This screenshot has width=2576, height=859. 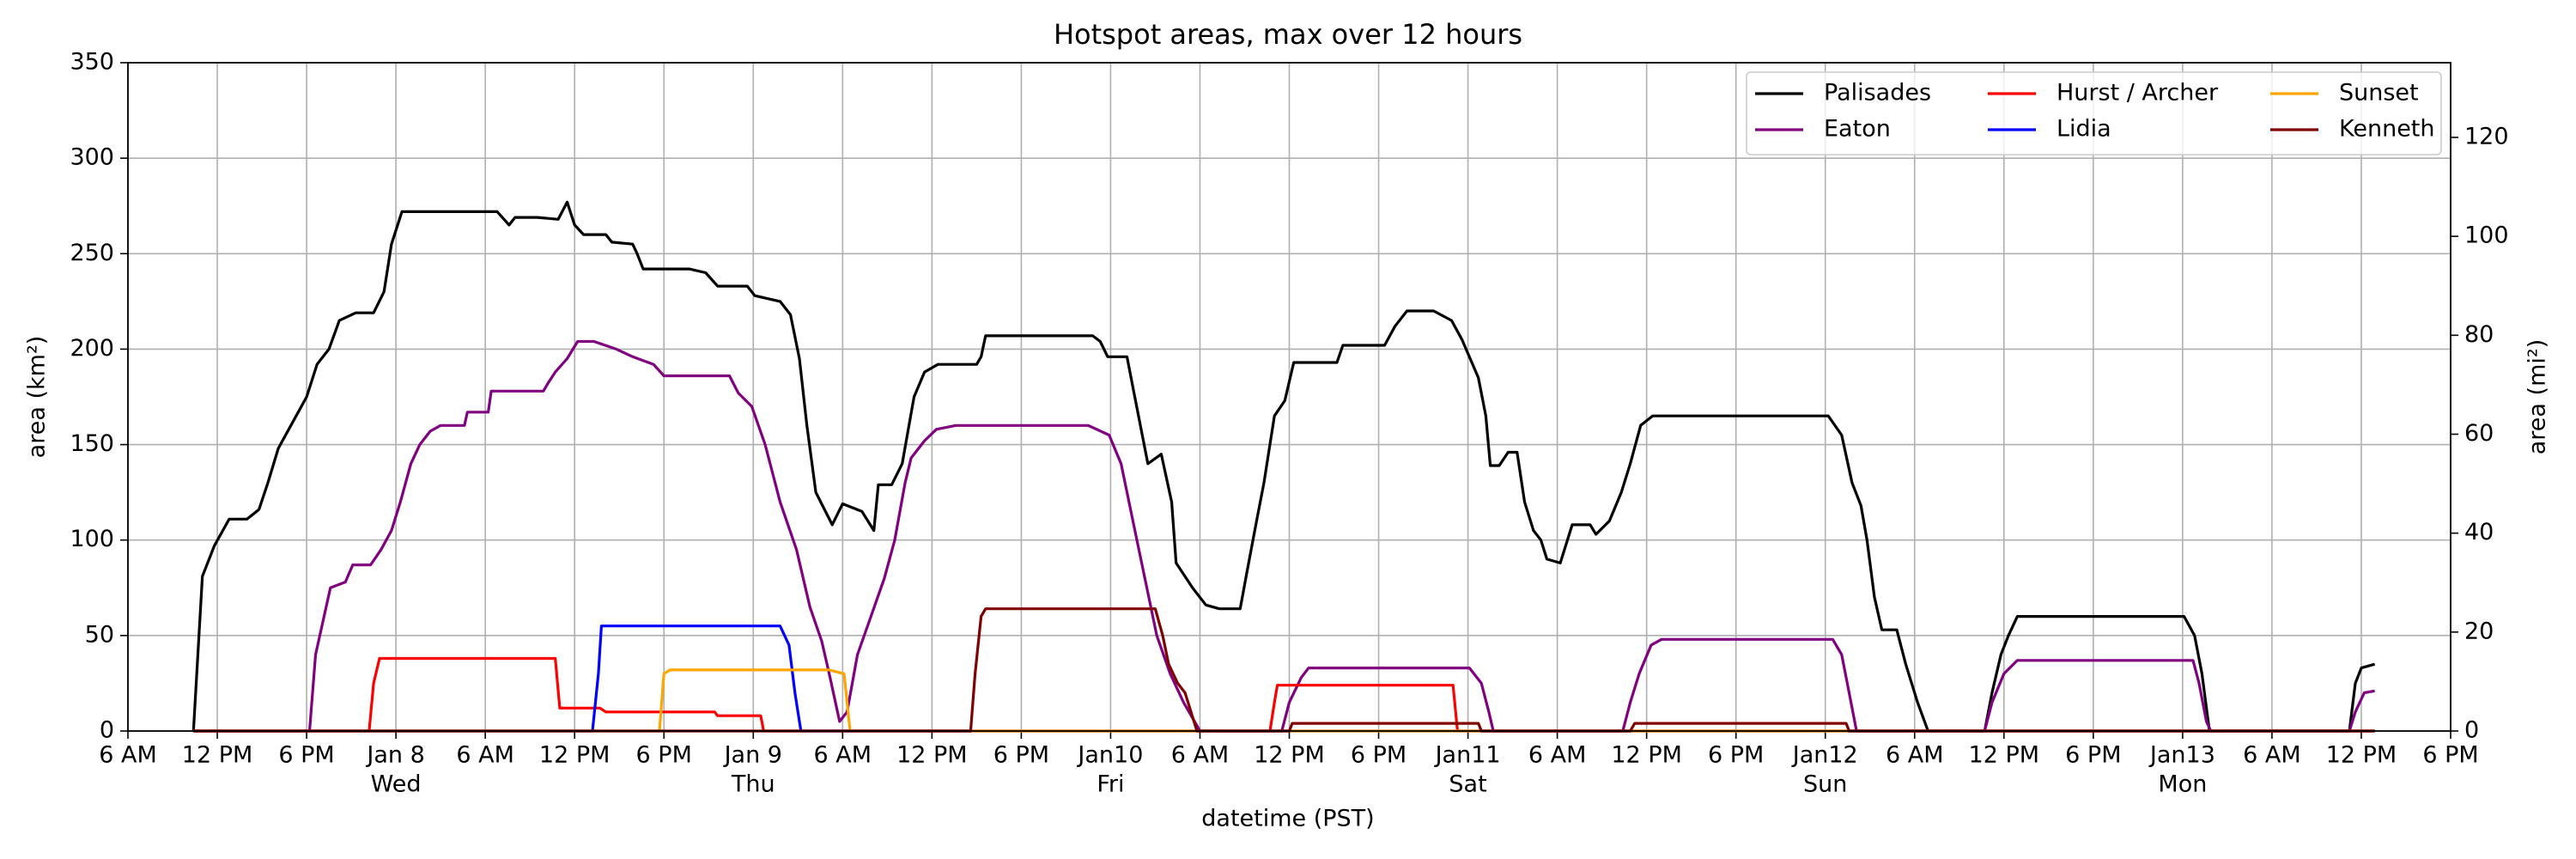 What do you see at coordinates (2181, 755) in the screenshot?
I see `x-tick-label: Jan13` at bounding box center [2181, 755].